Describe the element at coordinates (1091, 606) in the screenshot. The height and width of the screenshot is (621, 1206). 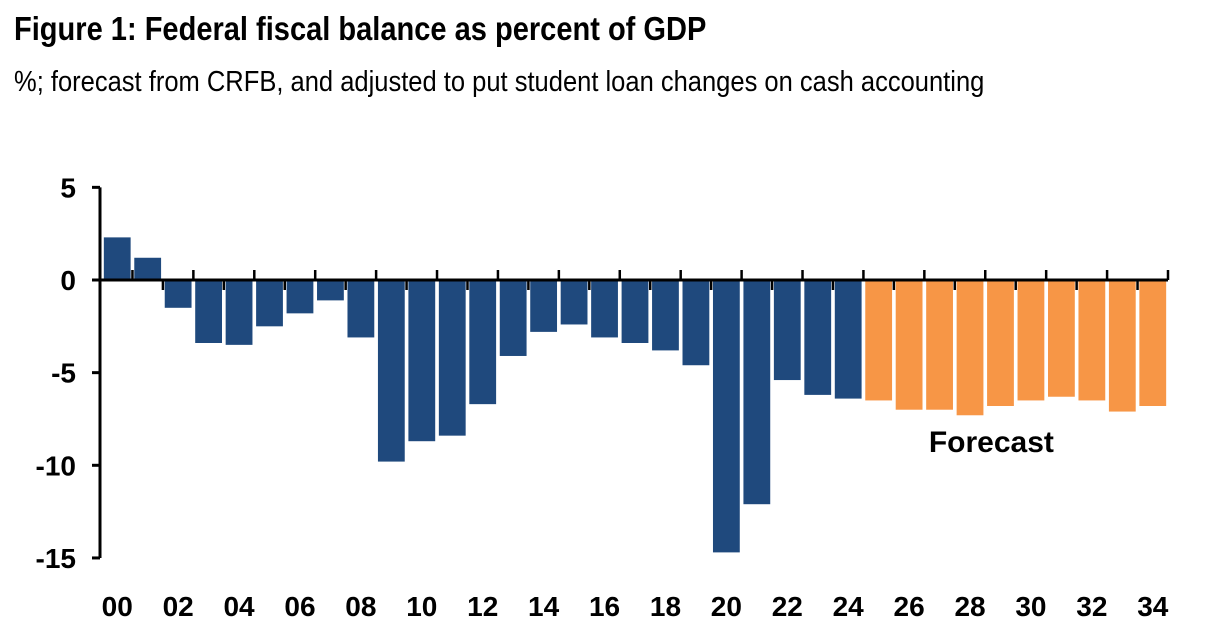
I see `x-tick-label: 32` at that location.